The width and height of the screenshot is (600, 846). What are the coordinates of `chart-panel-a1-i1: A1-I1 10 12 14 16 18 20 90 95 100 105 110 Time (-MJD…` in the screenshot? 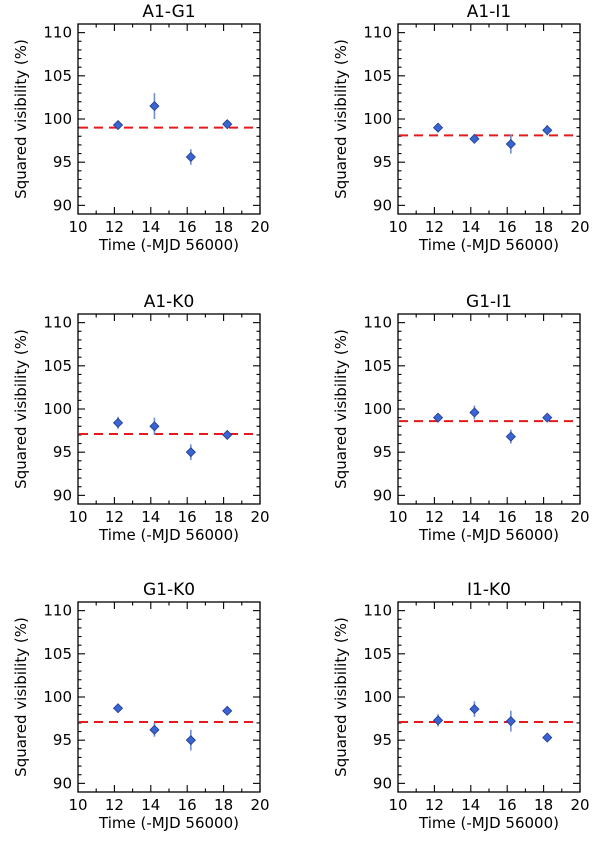 It's located at (461, 128).